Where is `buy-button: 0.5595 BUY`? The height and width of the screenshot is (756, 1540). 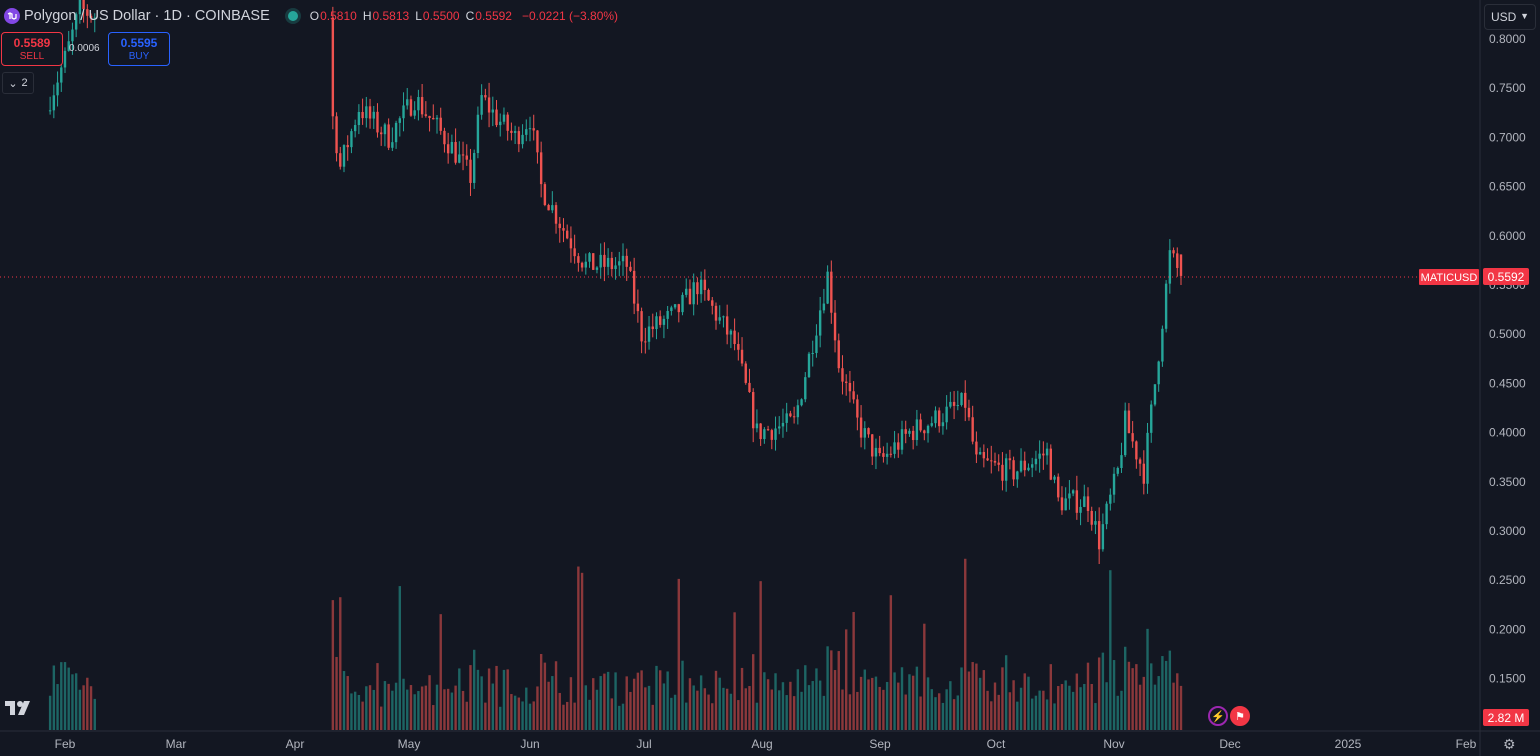 buy-button: 0.5595 BUY is located at coordinates (139, 49).